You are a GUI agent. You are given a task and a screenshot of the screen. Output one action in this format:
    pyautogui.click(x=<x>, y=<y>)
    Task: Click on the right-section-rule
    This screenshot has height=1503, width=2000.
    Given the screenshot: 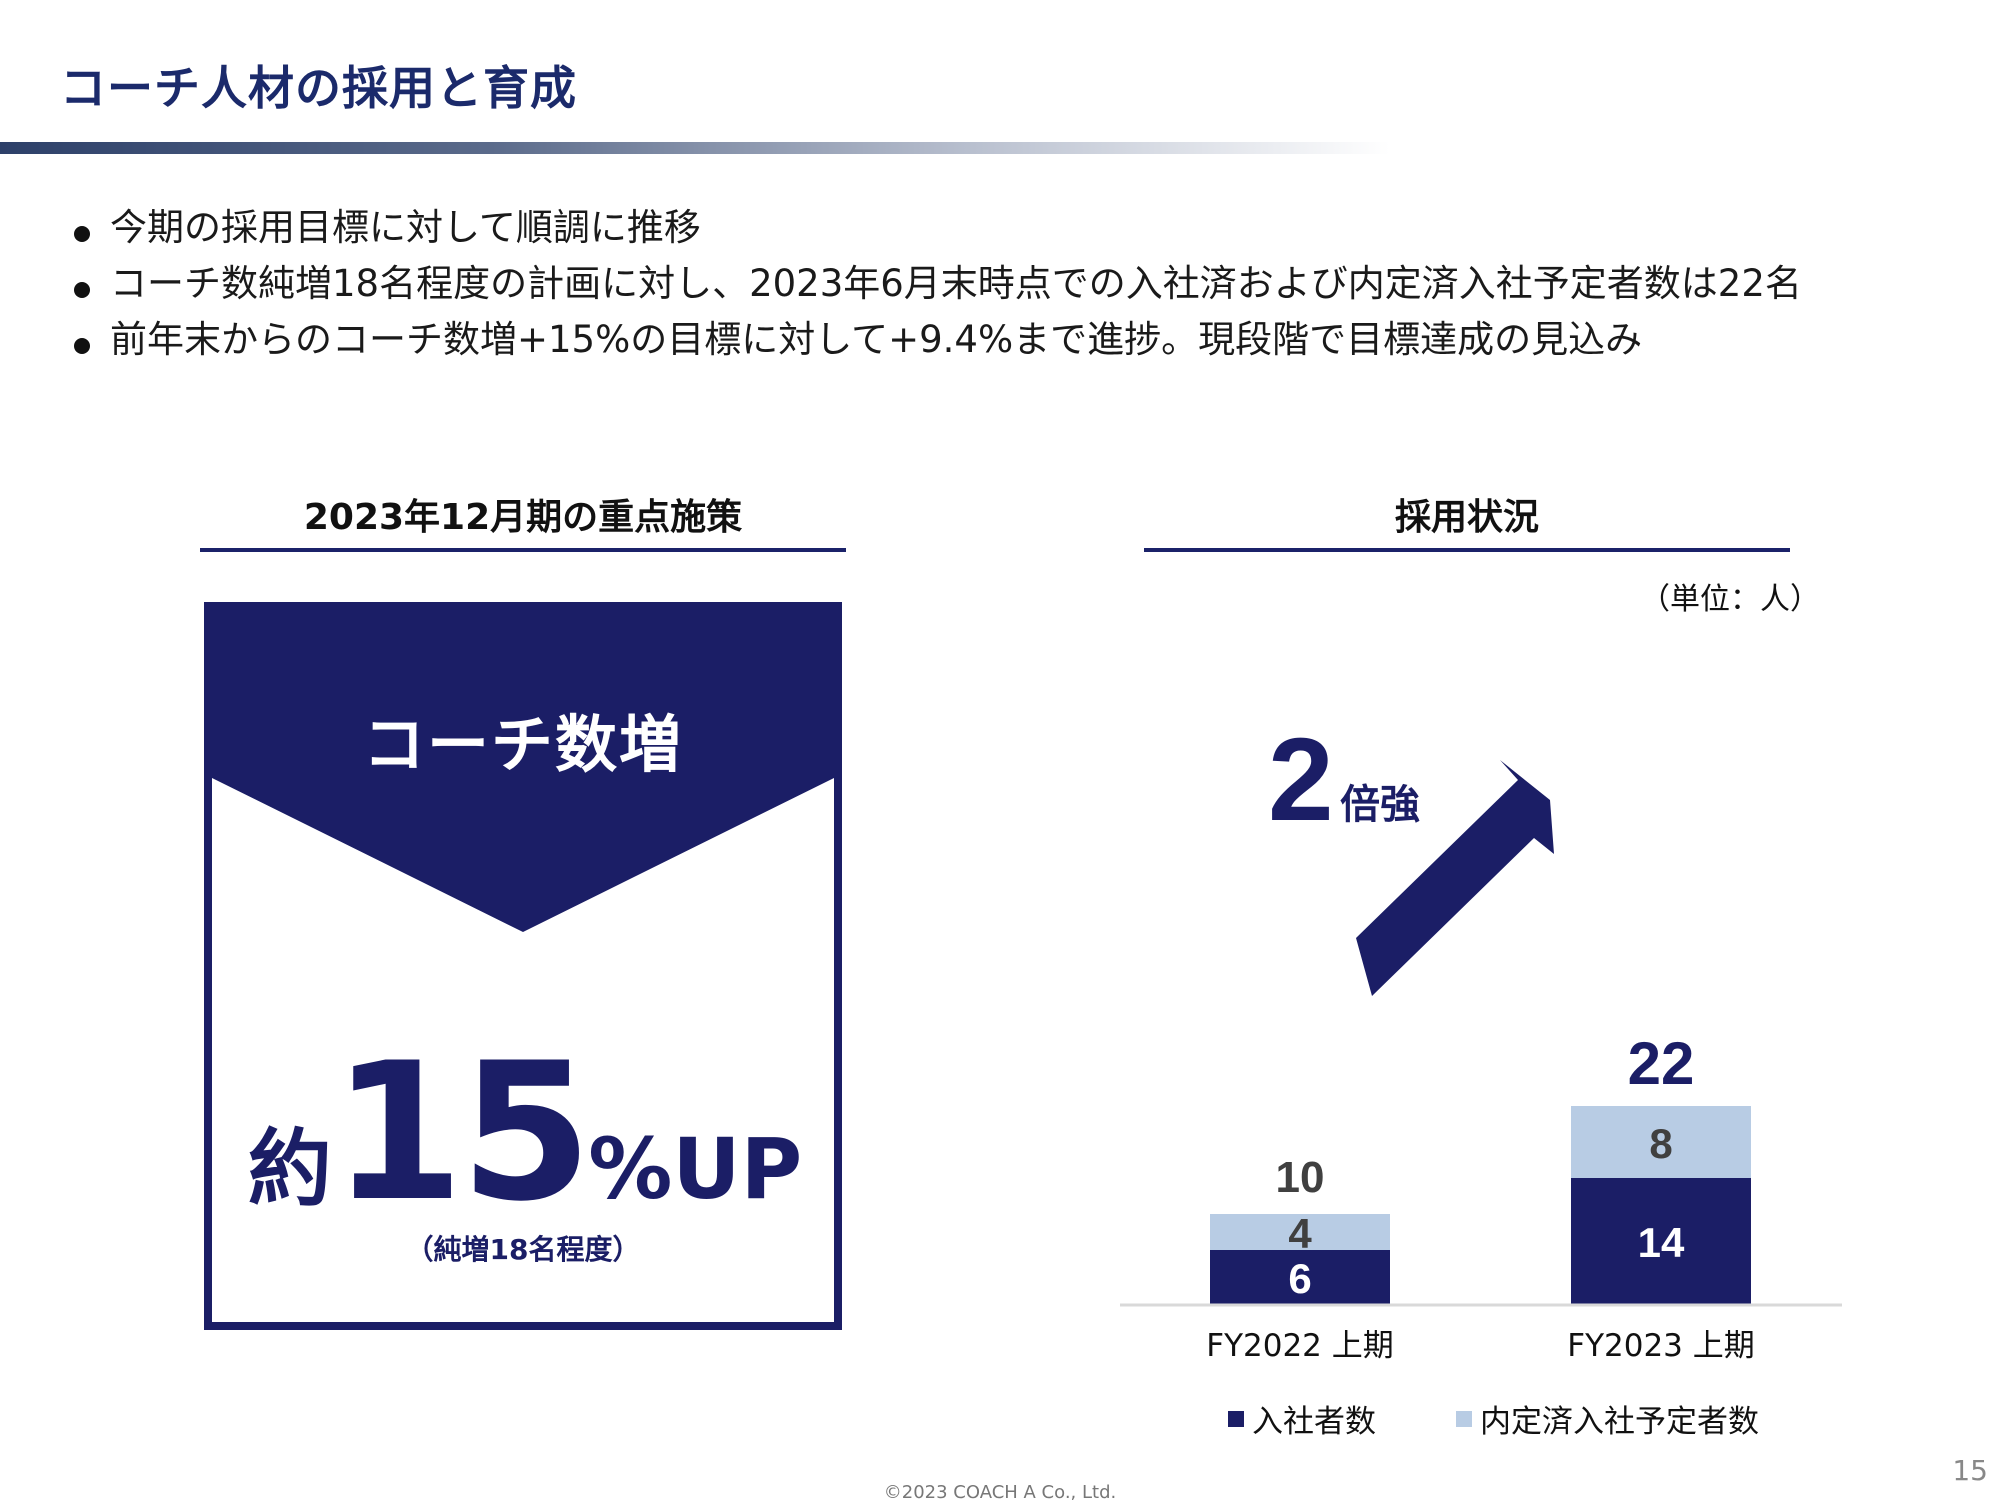 What is the action you would take?
    pyautogui.click(x=1467, y=550)
    